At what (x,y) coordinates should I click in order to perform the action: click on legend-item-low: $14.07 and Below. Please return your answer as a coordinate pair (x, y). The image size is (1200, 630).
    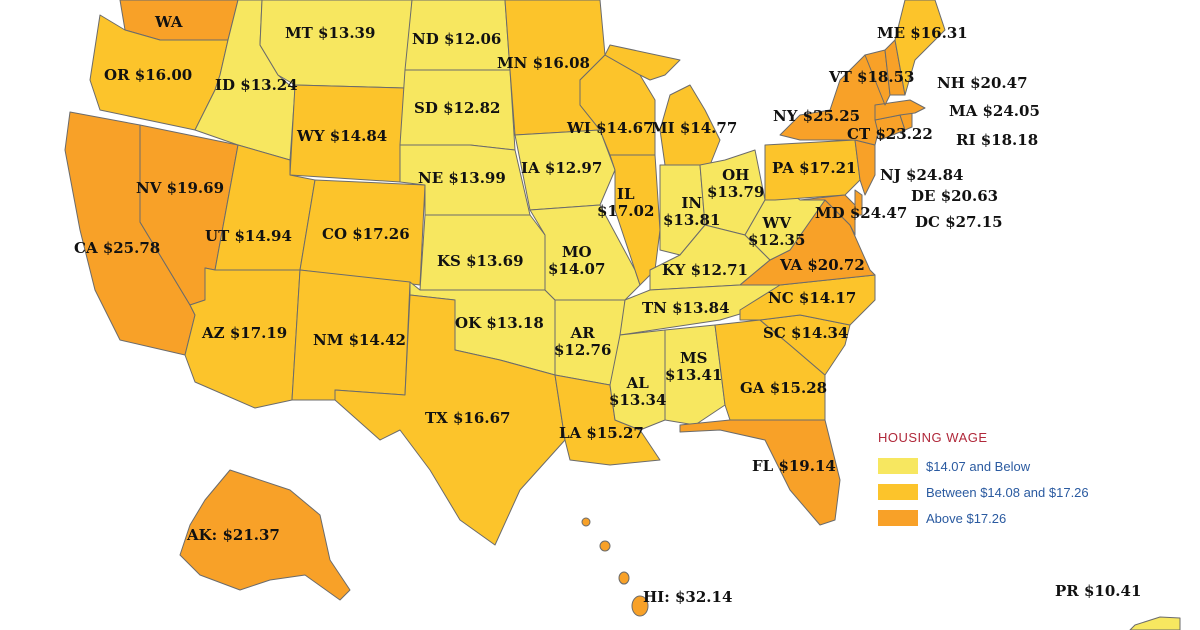
    Looking at the image, I should click on (983, 466).